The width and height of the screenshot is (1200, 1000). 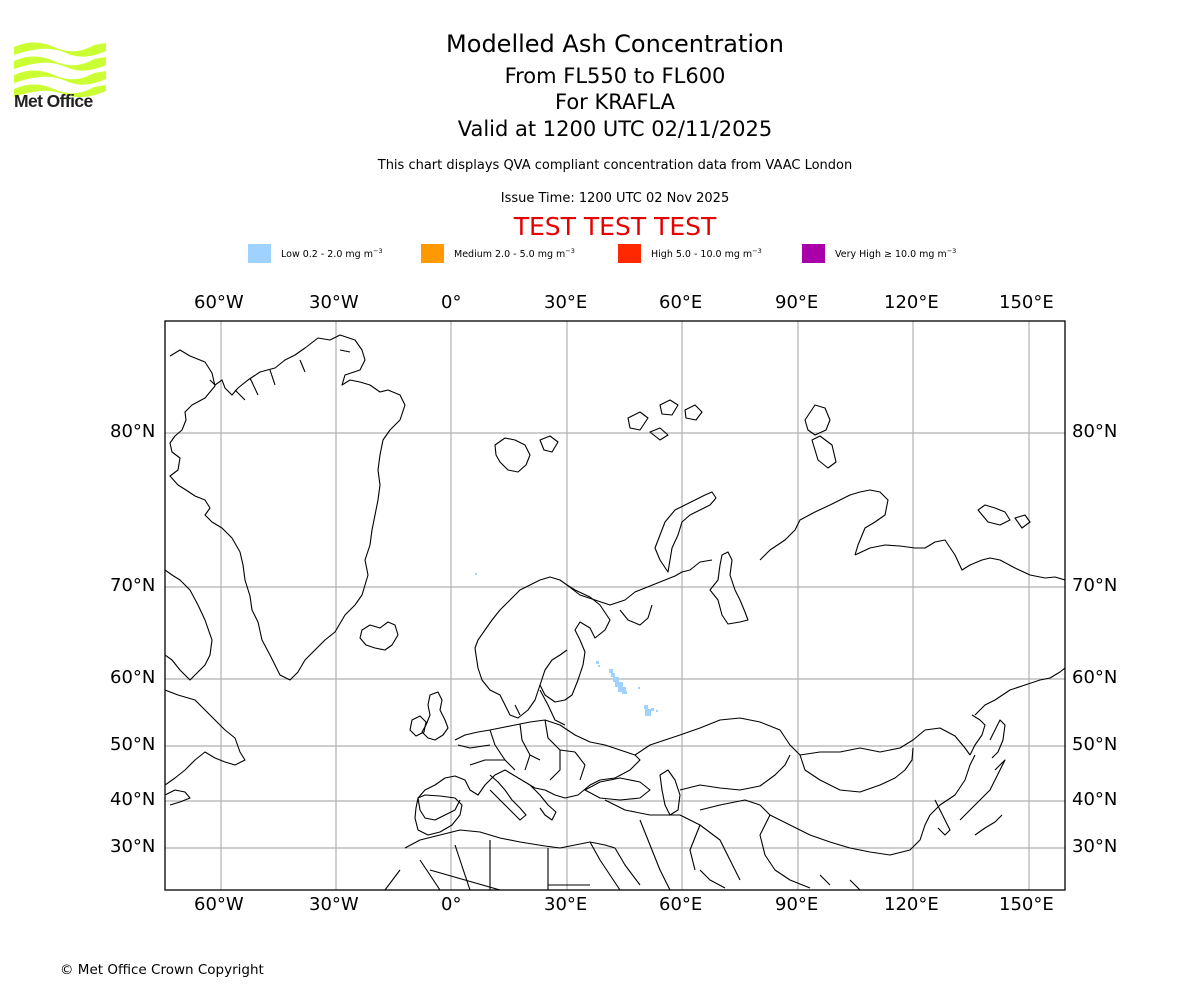 What do you see at coordinates (1095, 799) in the screenshot?
I see `lat-label-right-40n: 40°N` at bounding box center [1095, 799].